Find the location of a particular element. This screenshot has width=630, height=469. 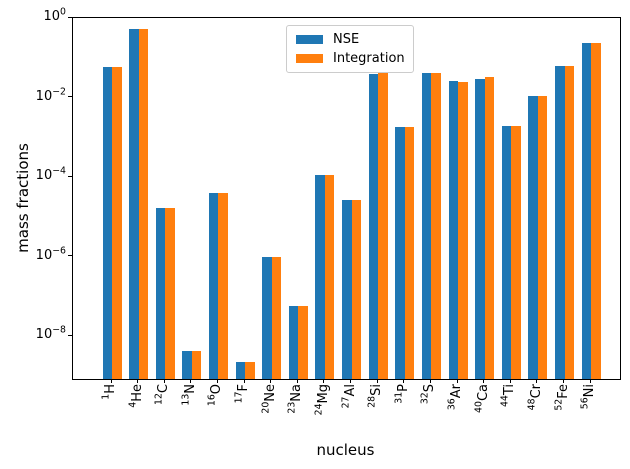

bar-nse-23Na is located at coordinates (293, 342).